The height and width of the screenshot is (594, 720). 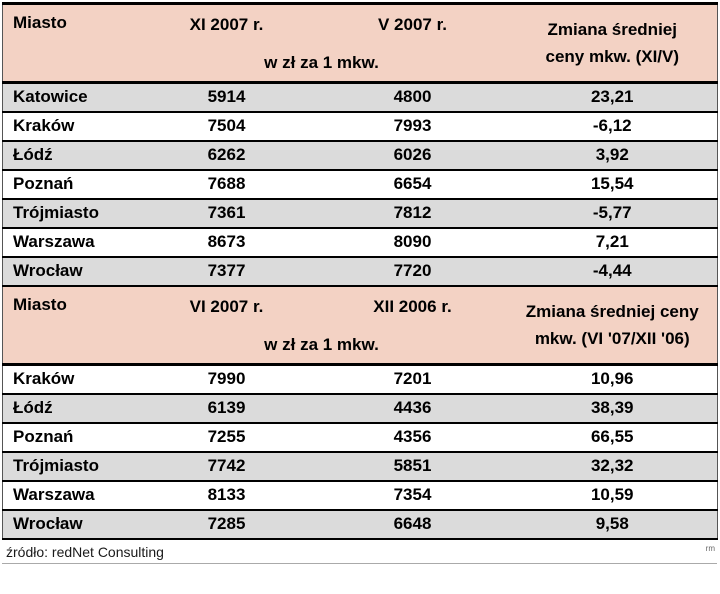 I want to click on value-cell: 6139, so click(x=226, y=407).